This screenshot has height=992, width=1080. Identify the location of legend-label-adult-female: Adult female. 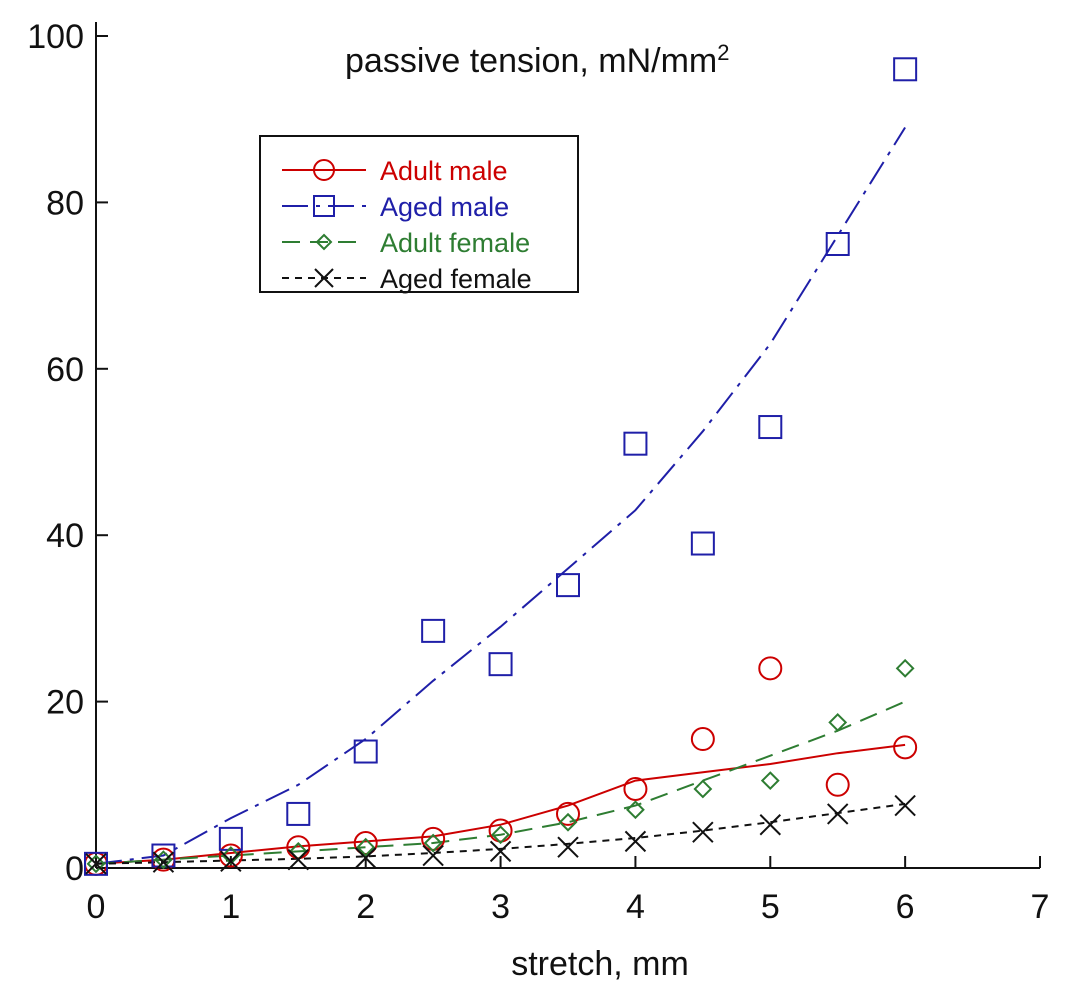
(455, 243).